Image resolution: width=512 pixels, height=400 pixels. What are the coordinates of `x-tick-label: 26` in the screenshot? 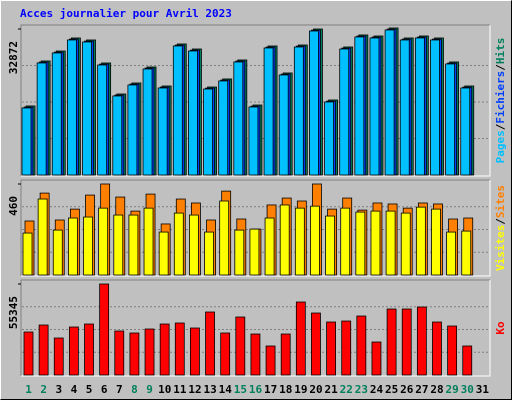 It's located at (407, 389).